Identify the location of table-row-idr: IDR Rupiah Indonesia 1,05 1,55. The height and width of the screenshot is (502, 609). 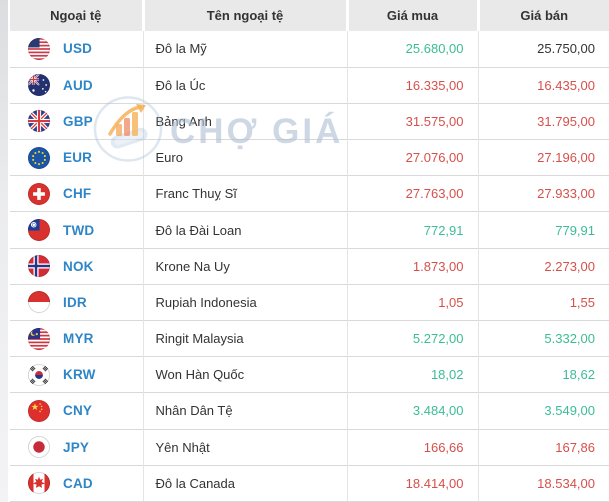
(309, 302).